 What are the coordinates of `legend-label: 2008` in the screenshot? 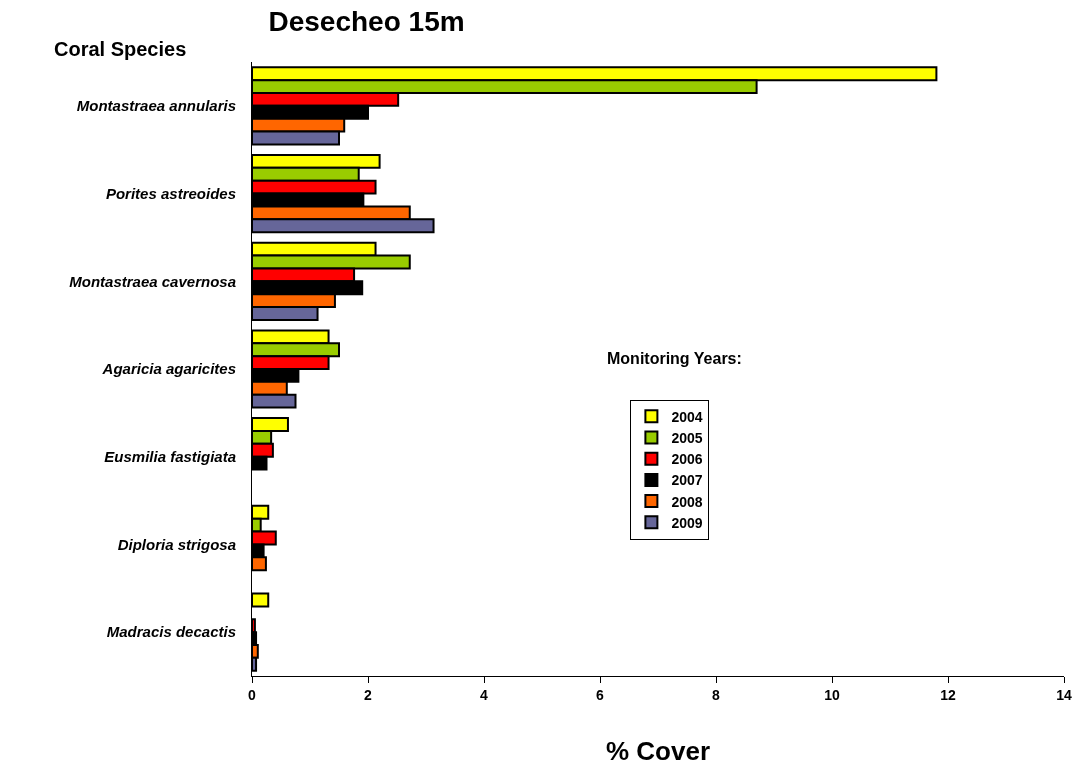 It's located at (687, 501).